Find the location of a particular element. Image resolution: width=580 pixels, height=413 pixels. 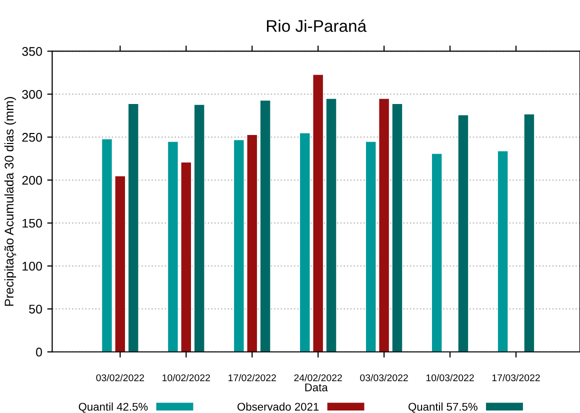

y-tick-label: 100 is located at coordinates (32, 266).